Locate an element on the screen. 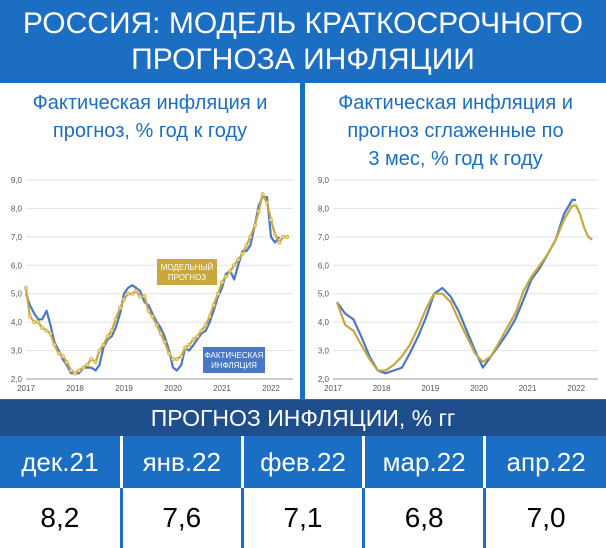 The height and width of the screenshot is (548, 606). left-chart-title-line-1: Фактическая инфляция и is located at coordinates (150, 103).